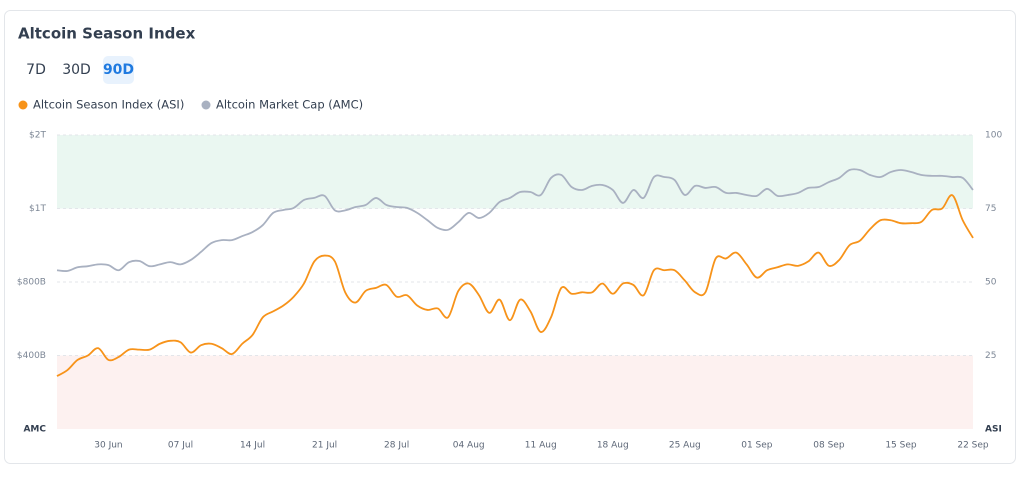 The image size is (1024, 480). I want to click on y2-axis-label: AMC, so click(34, 430).